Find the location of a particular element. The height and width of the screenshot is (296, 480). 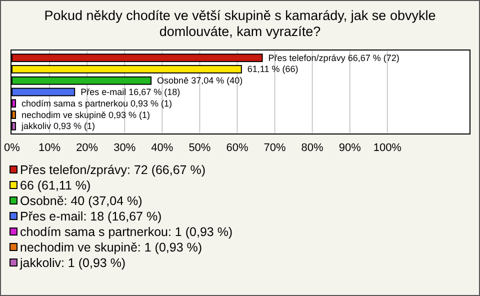

text: Přes e-mail: 18 (16,67 %) is located at coordinates (91, 217).